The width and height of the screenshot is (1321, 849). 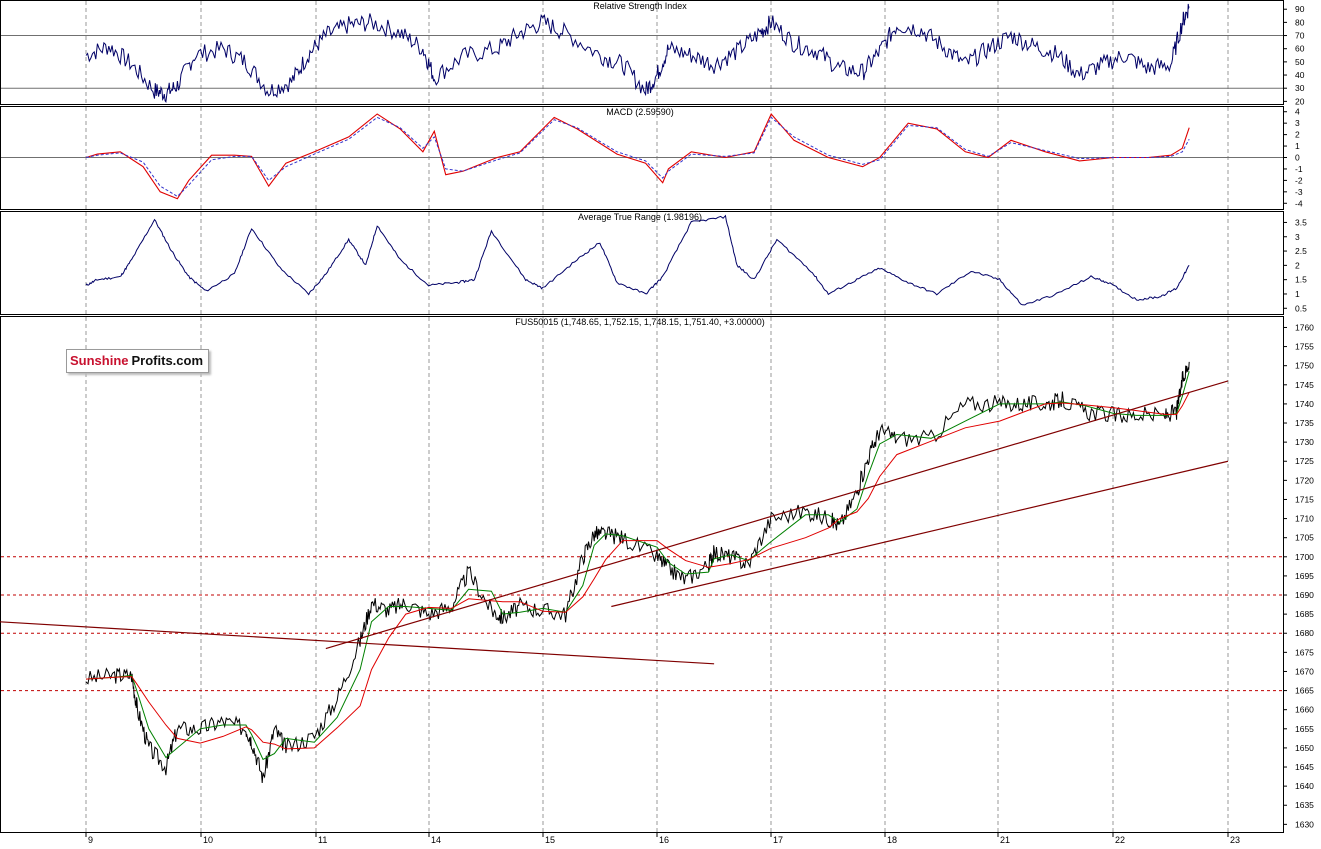 I want to click on x-tick-label-10: 10, so click(x=208, y=839).